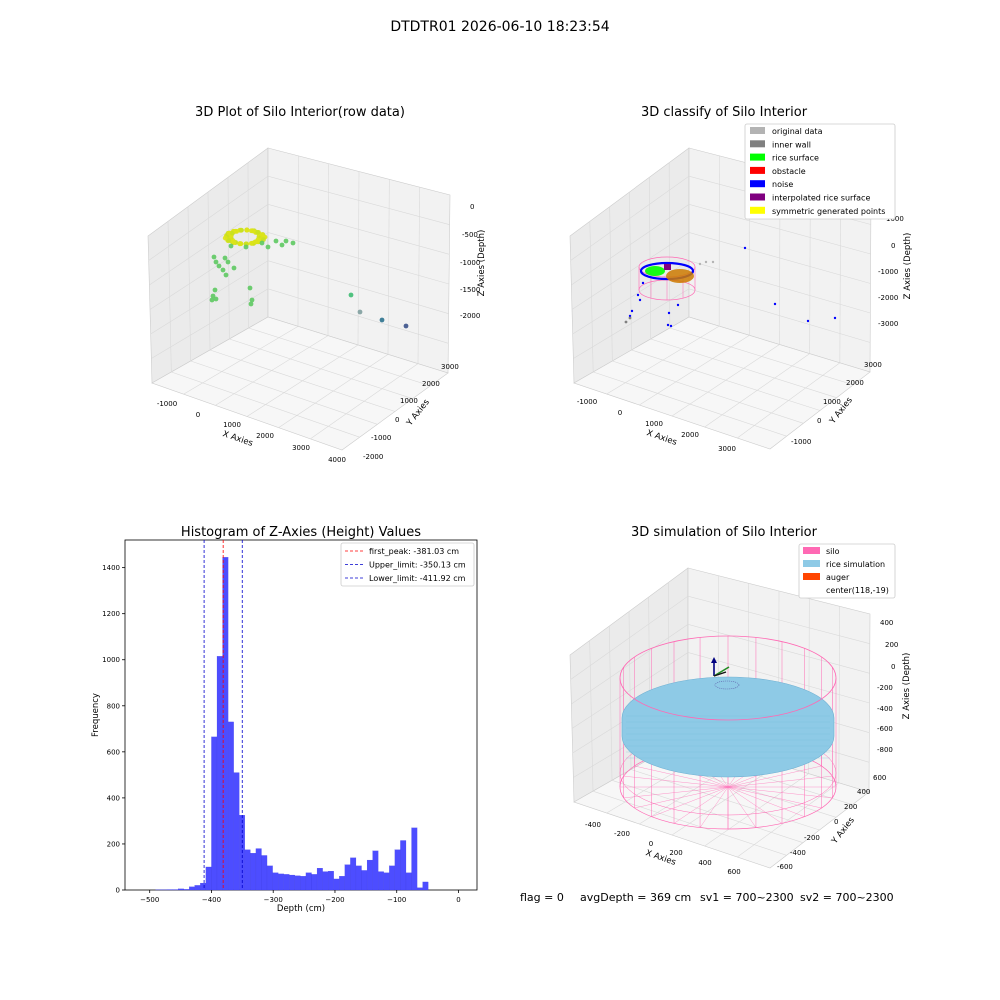  Describe the element at coordinates (292, 724) in the screenshot. I see `histogram-bars` at that location.